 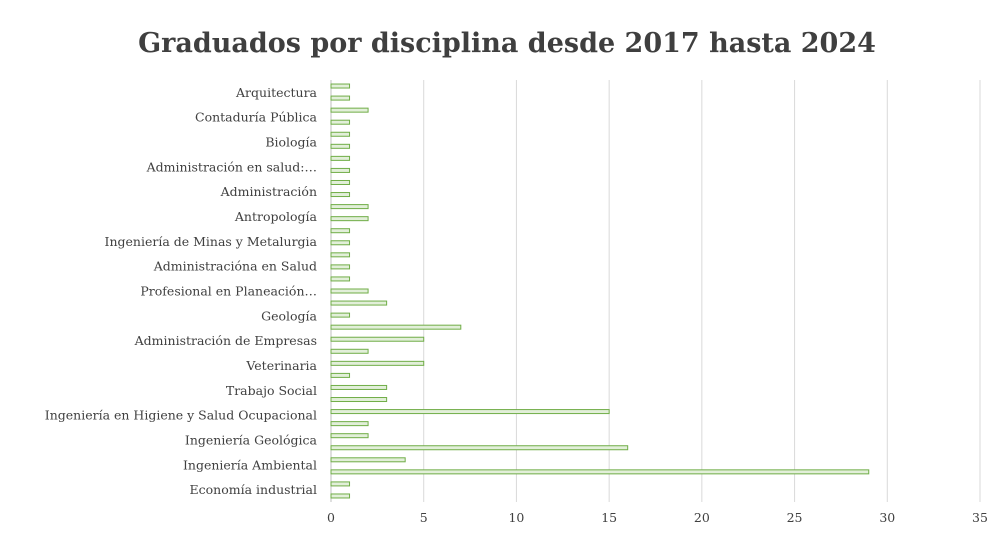 What do you see at coordinates (980, 517) in the screenshot?
I see `x-tick-label: 35` at bounding box center [980, 517].